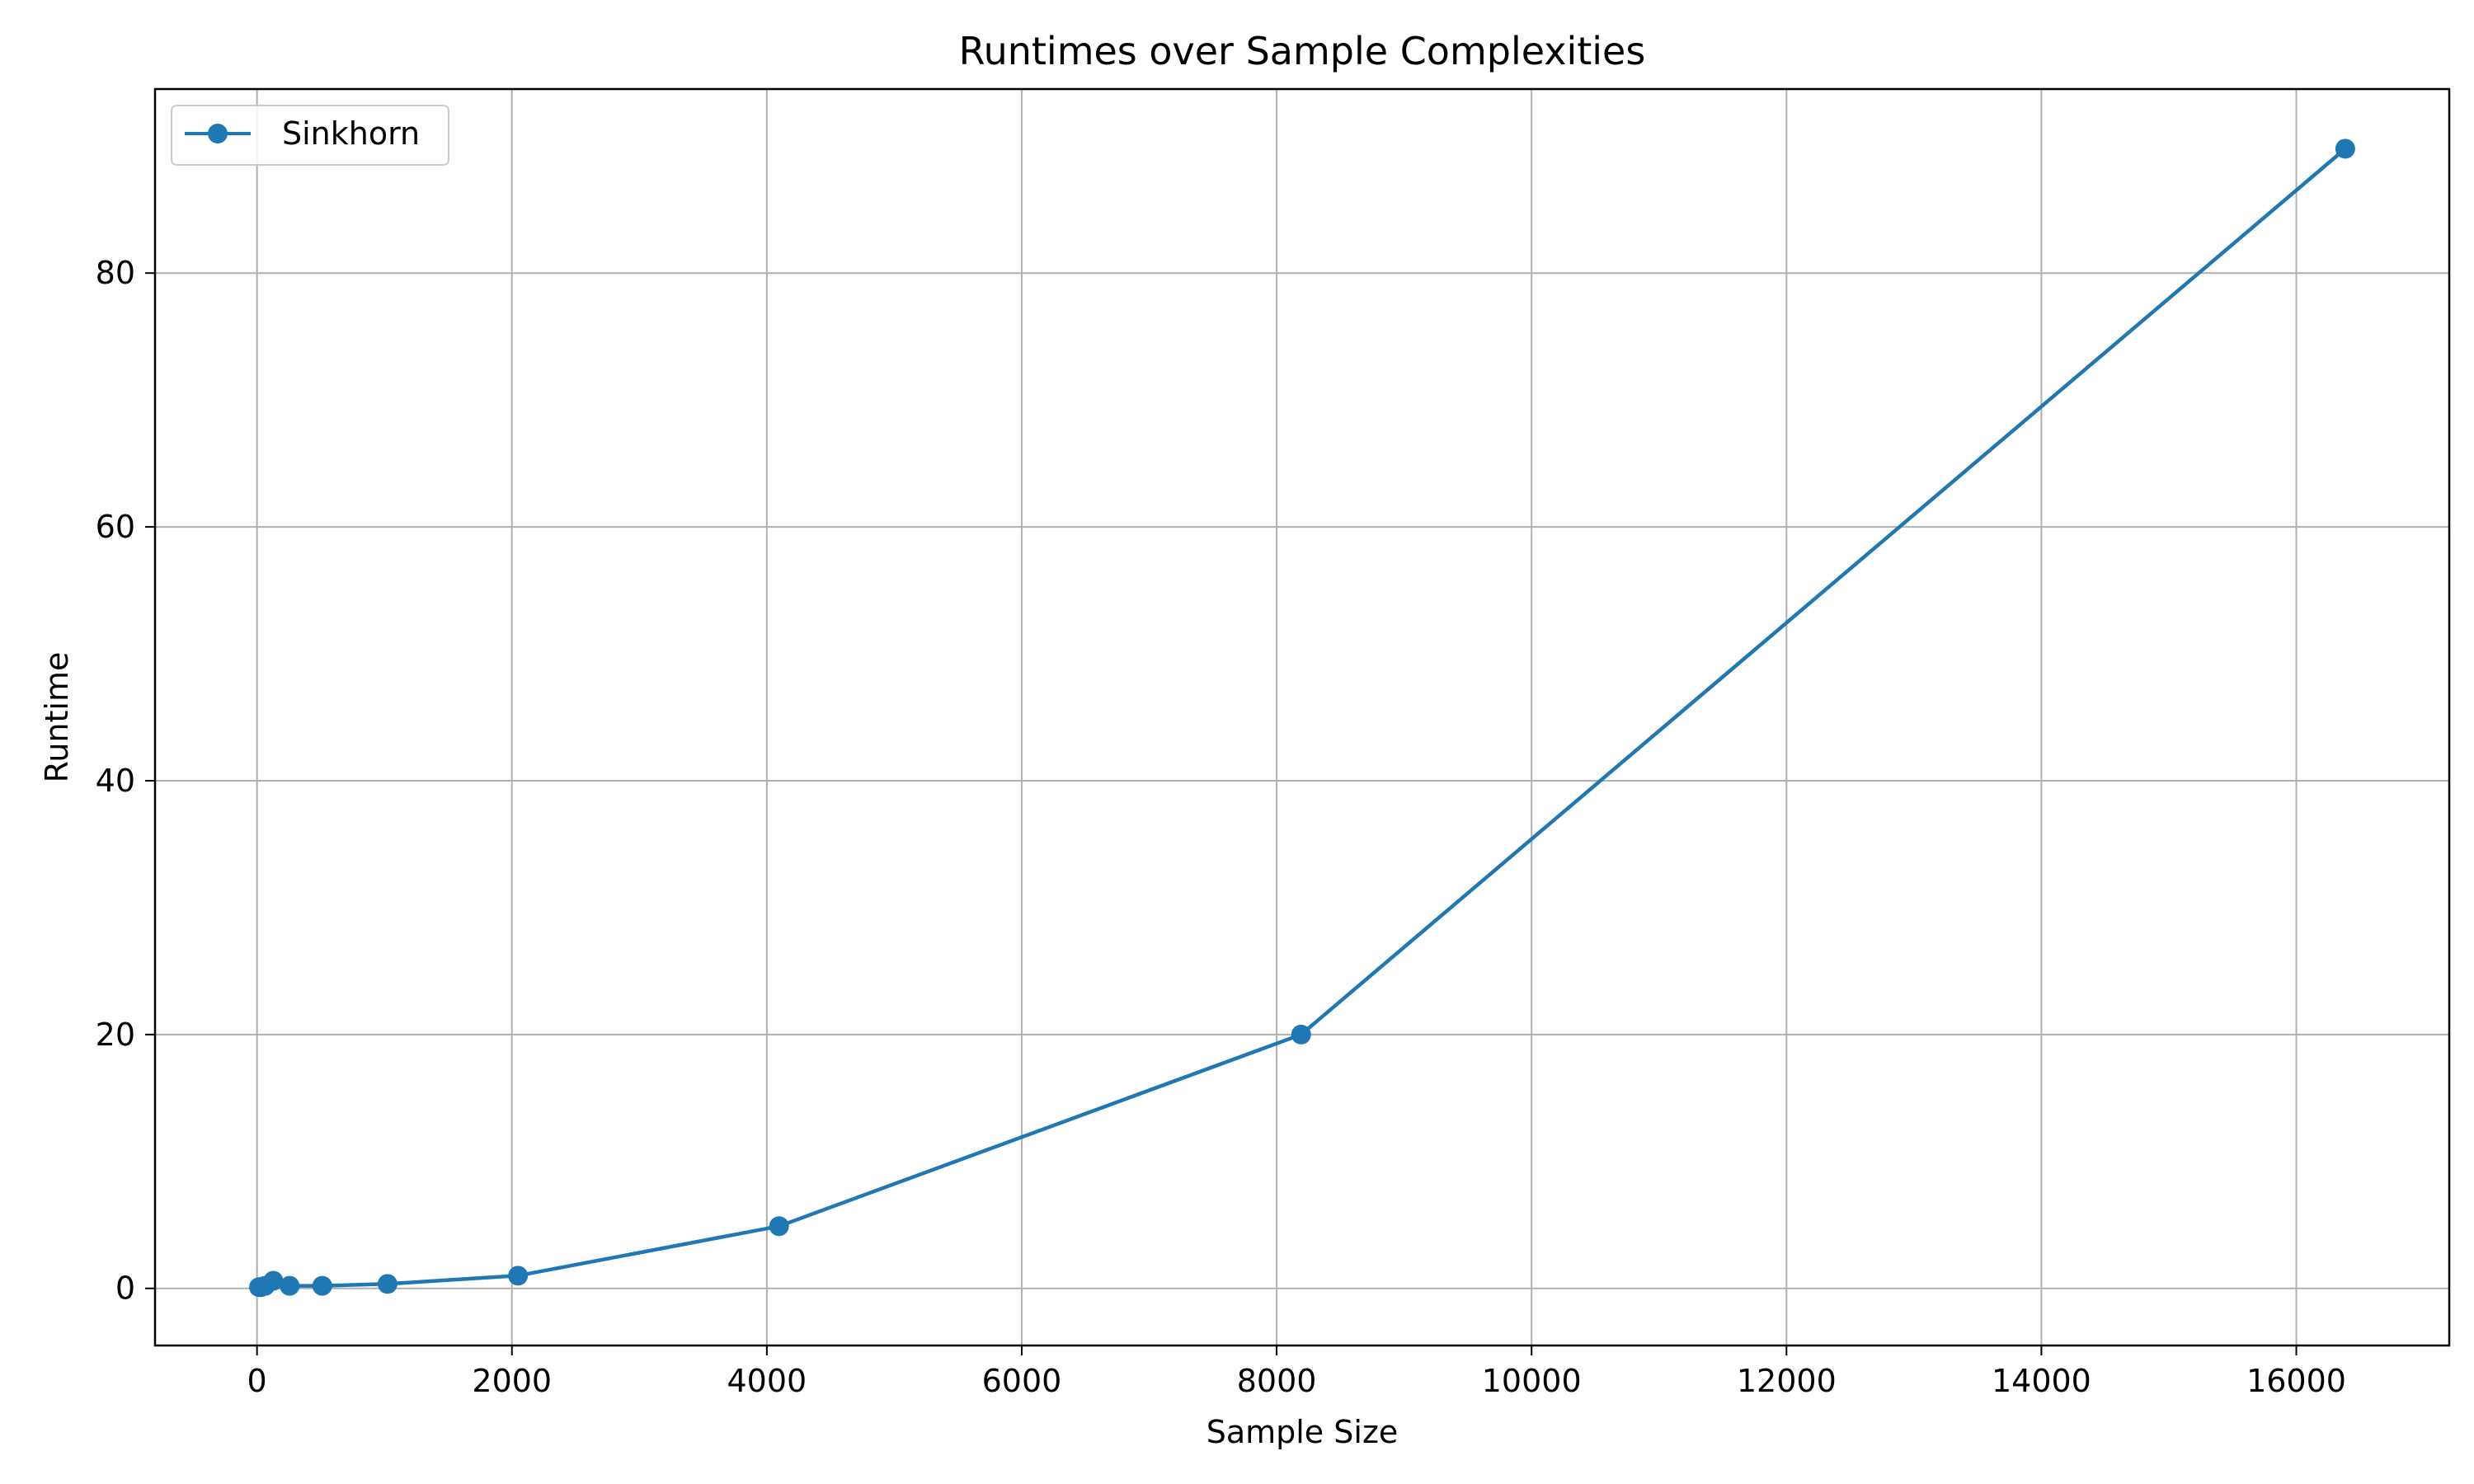 The width and height of the screenshot is (2474, 1484). I want to click on legend: Sinkhorn, so click(310, 135).